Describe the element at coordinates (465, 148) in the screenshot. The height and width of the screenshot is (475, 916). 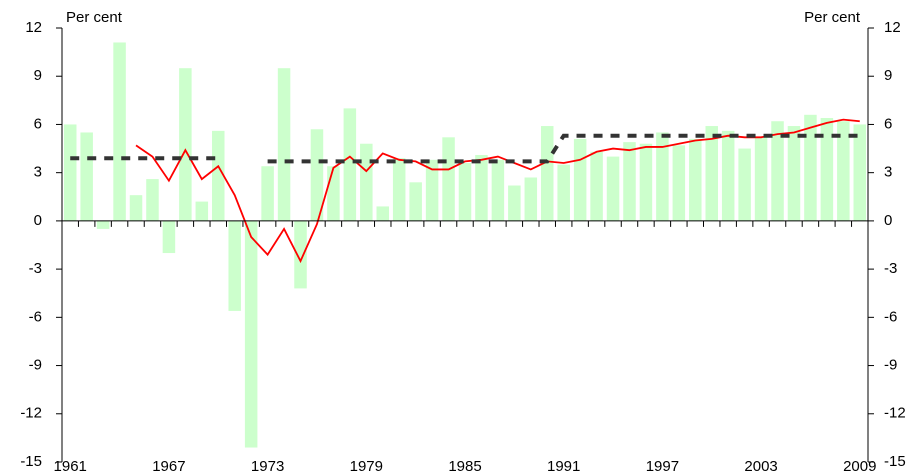
I see `average-line` at that location.